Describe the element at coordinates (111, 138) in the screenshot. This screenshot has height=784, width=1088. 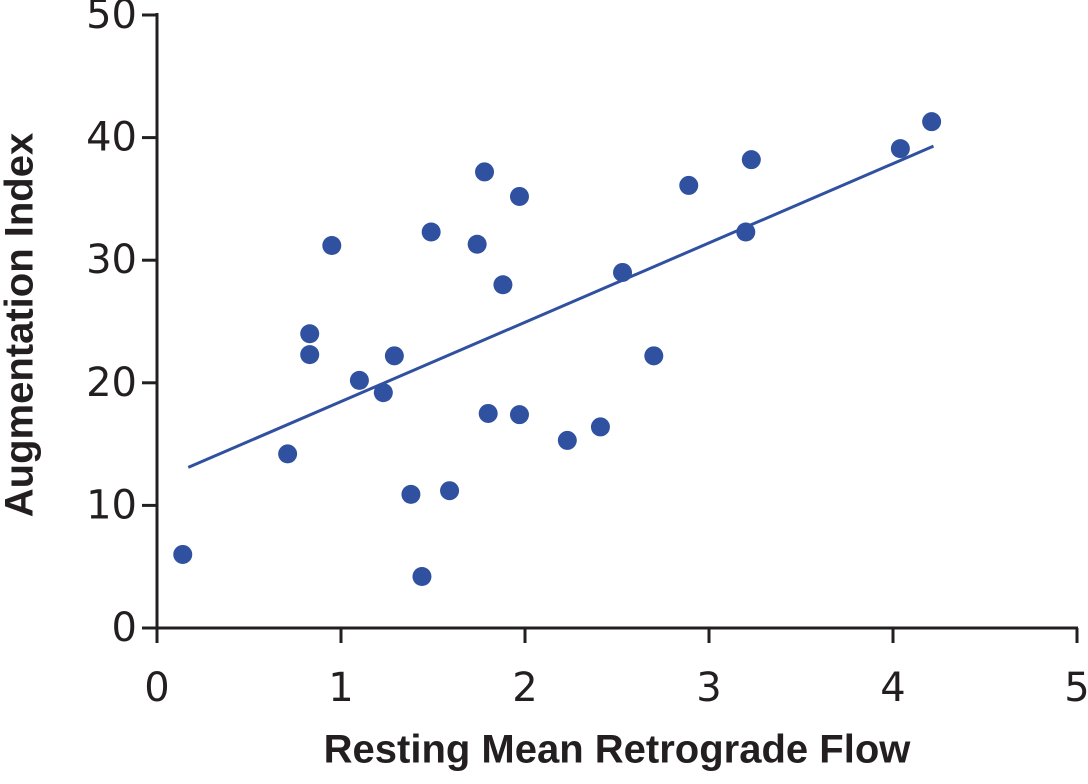
I see `y-tick-label: 40` at that location.